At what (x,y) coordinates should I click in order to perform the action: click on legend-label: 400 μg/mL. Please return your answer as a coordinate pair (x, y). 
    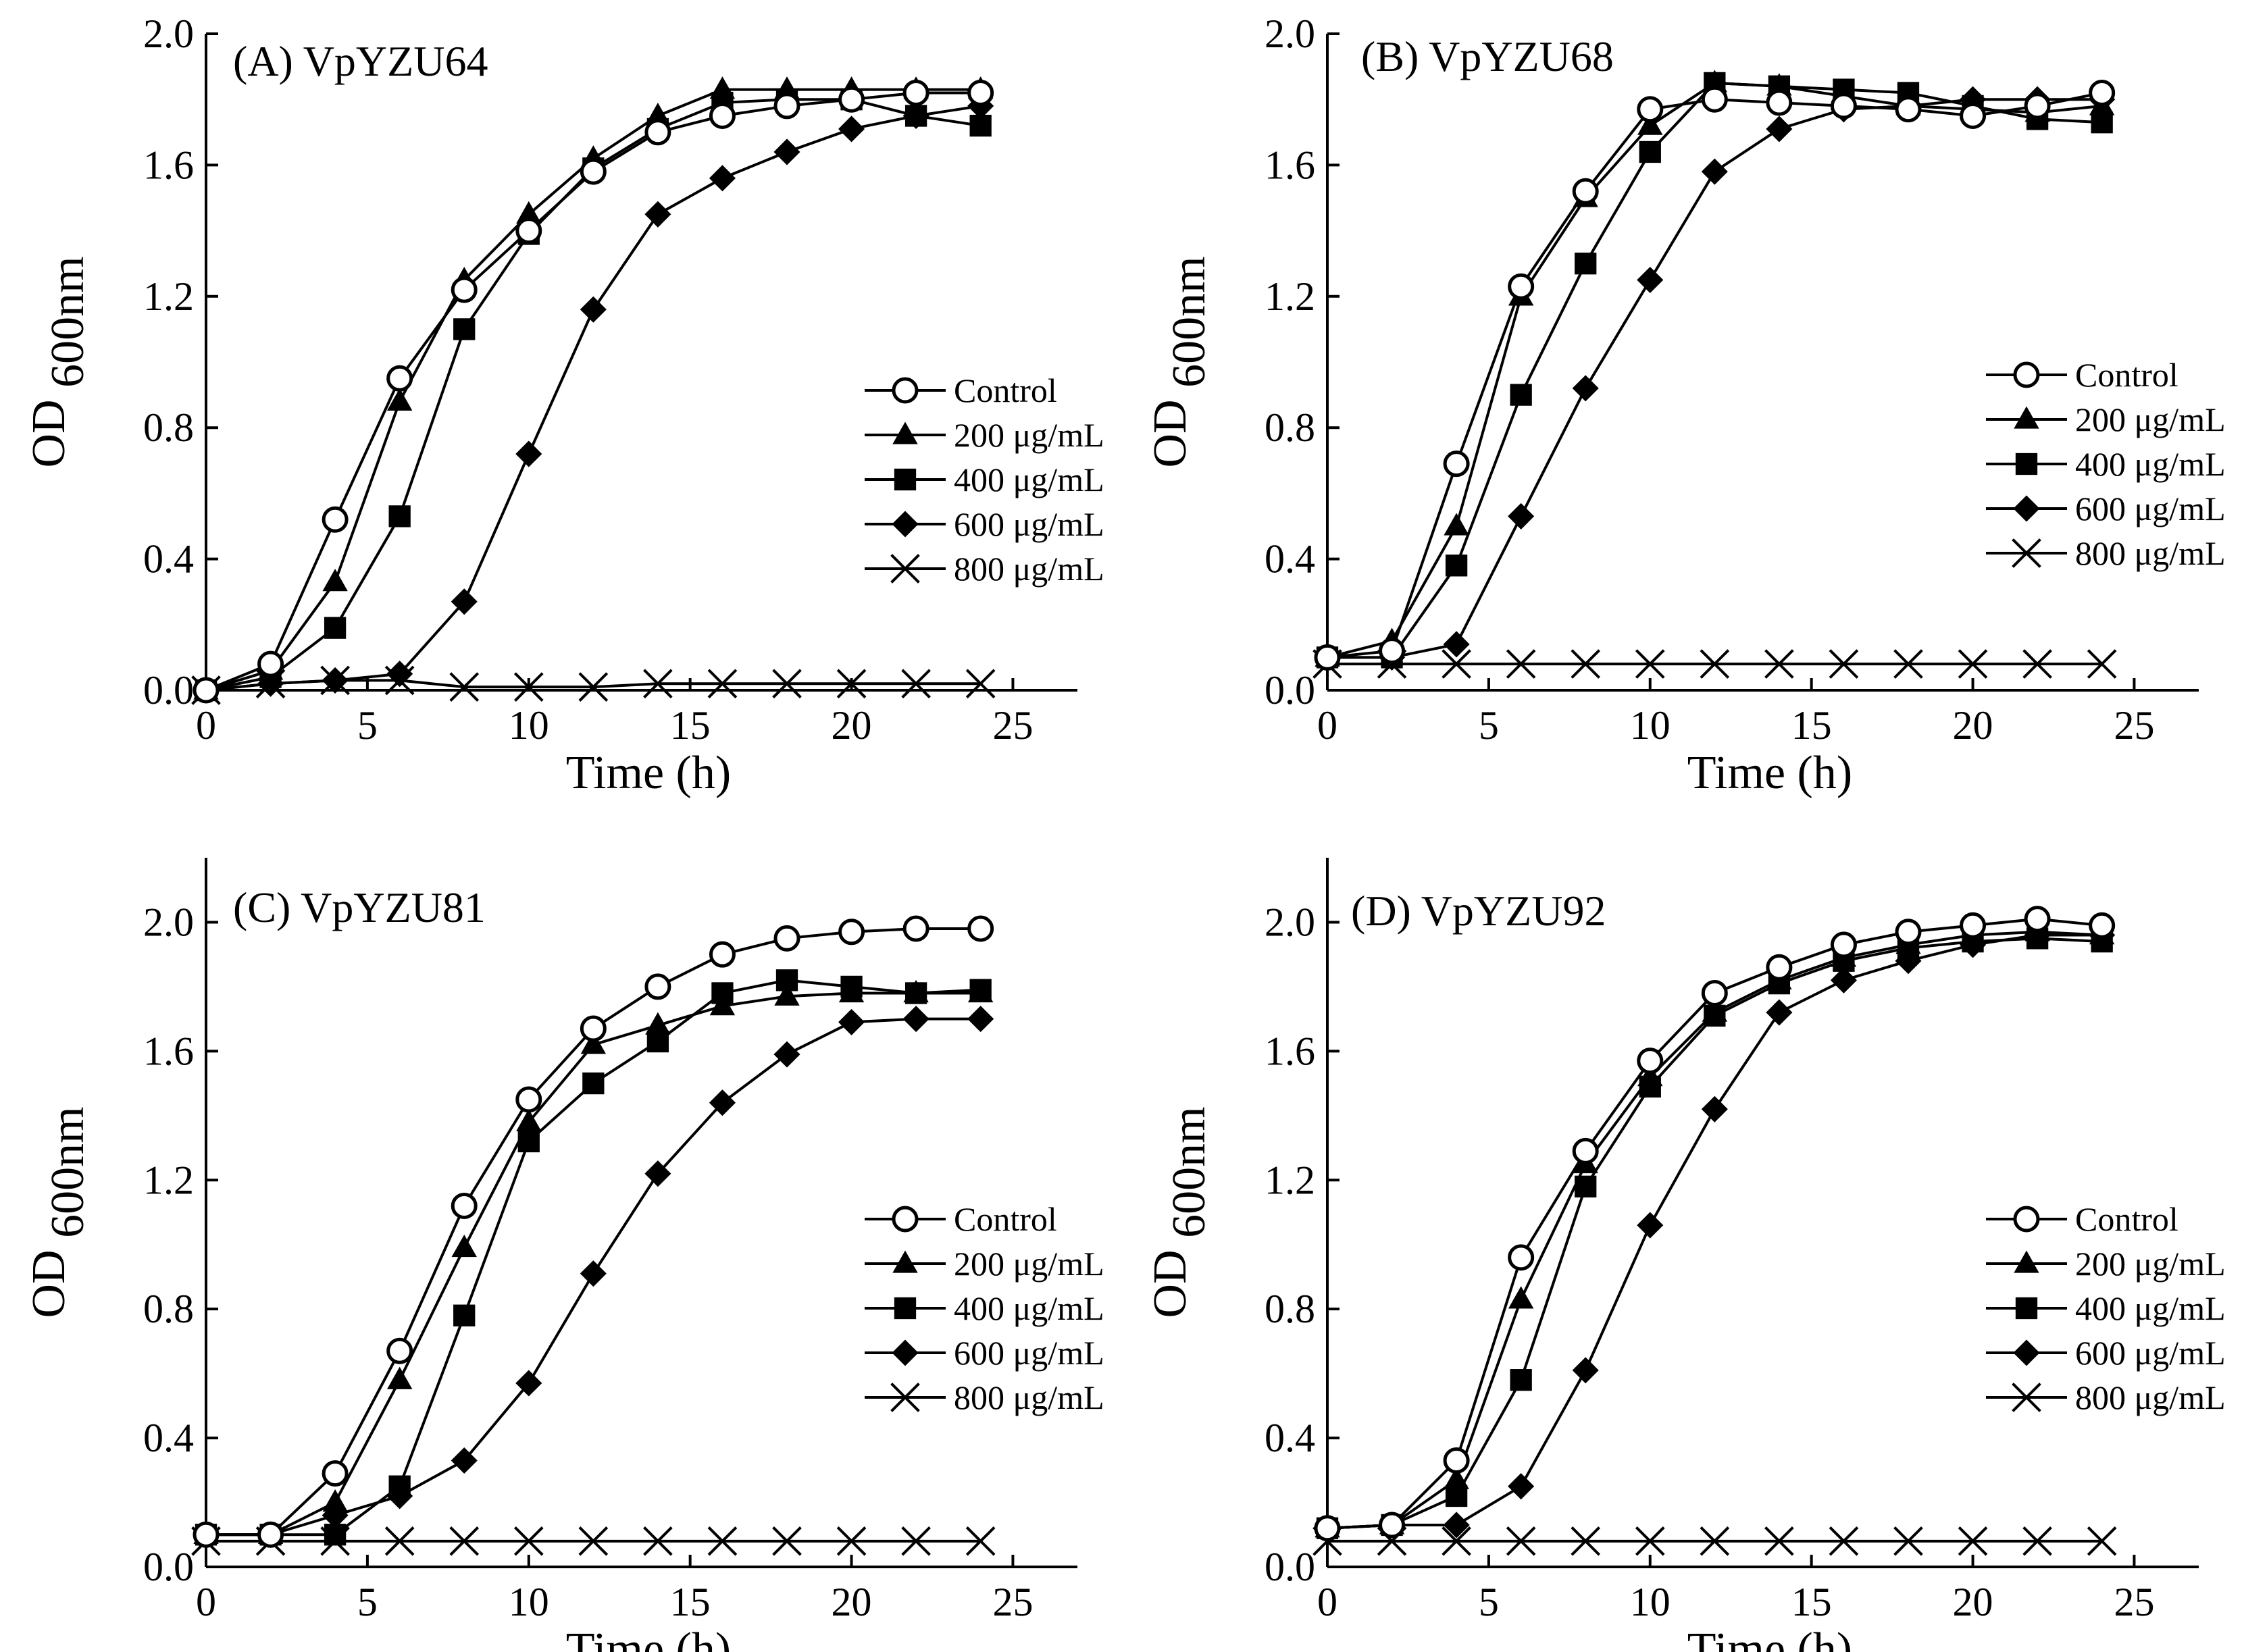
    Looking at the image, I should click on (1029, 480).